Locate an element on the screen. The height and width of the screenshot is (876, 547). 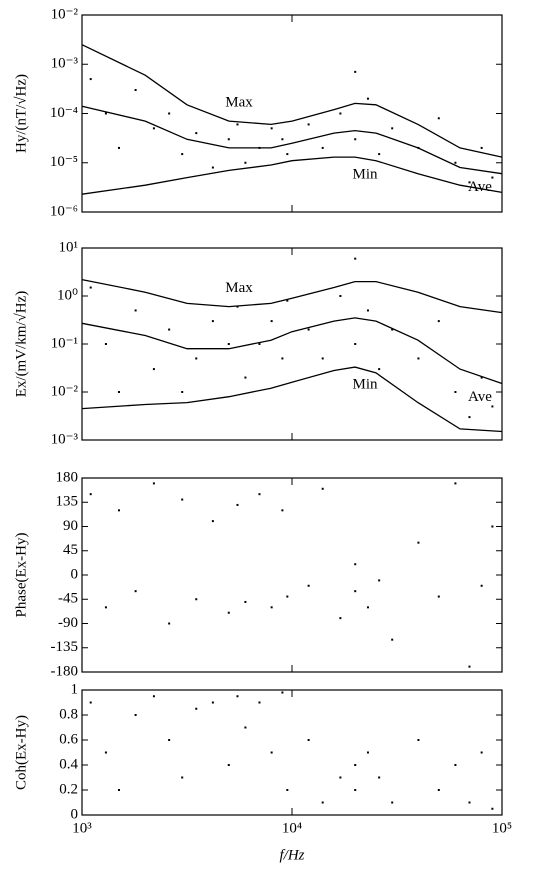
series-label: Max is located at coordinates (239, 288).